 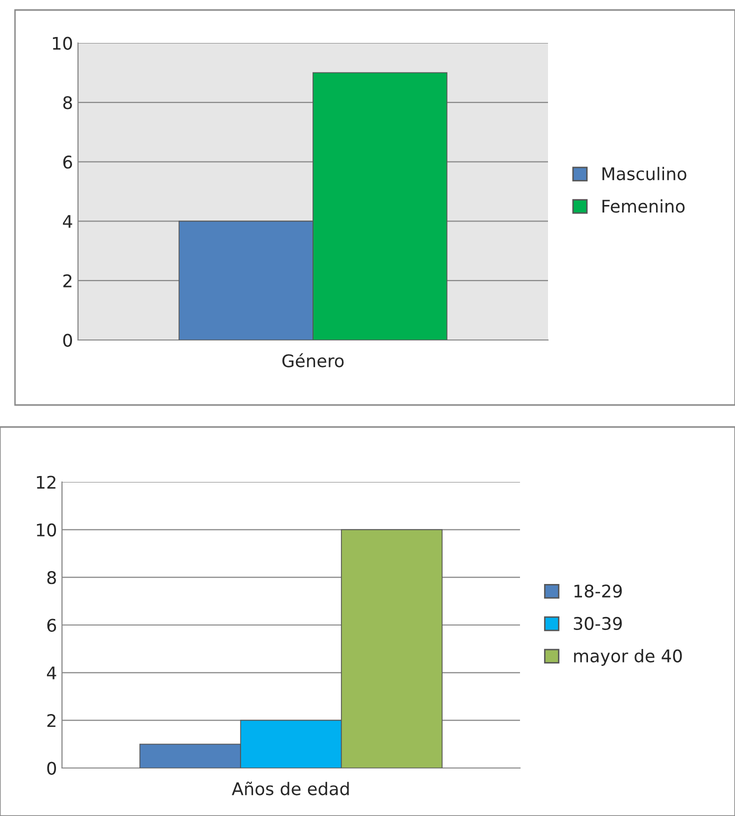 I want to click on x-tick-label: Años de edad, so click(x=290, y=789).